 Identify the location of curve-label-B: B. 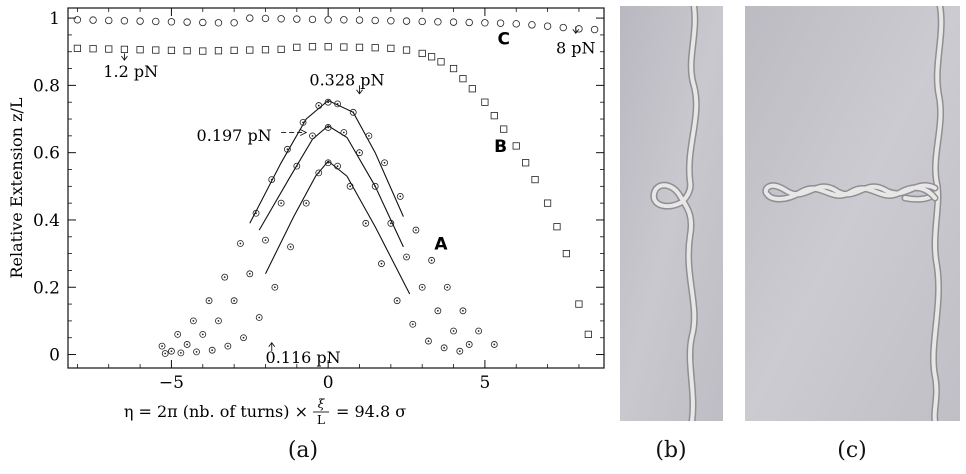
(500, 147).